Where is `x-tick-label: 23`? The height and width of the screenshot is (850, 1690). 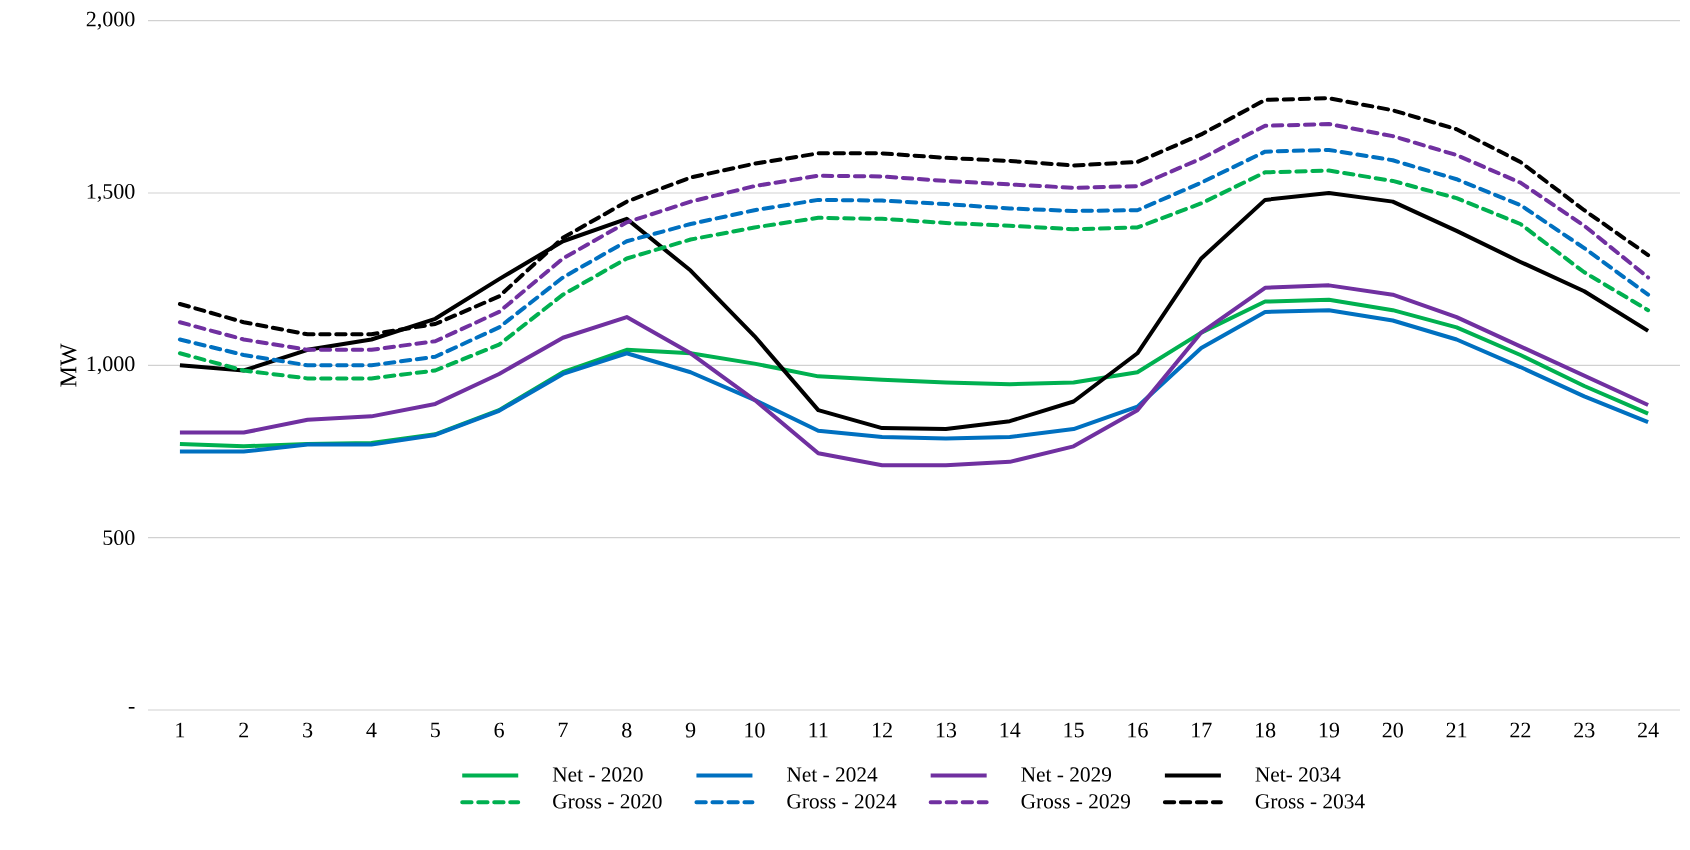 x-tick-label: 23 is located at coordinates (1584, 730).